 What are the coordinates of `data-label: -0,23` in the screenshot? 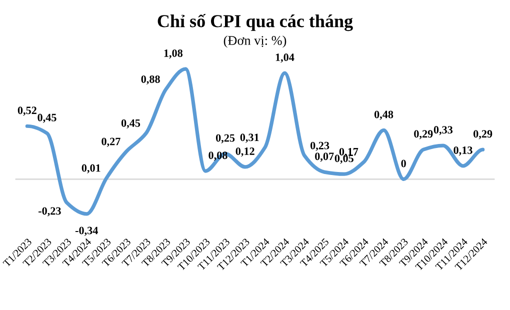 It's located at (49, 211).